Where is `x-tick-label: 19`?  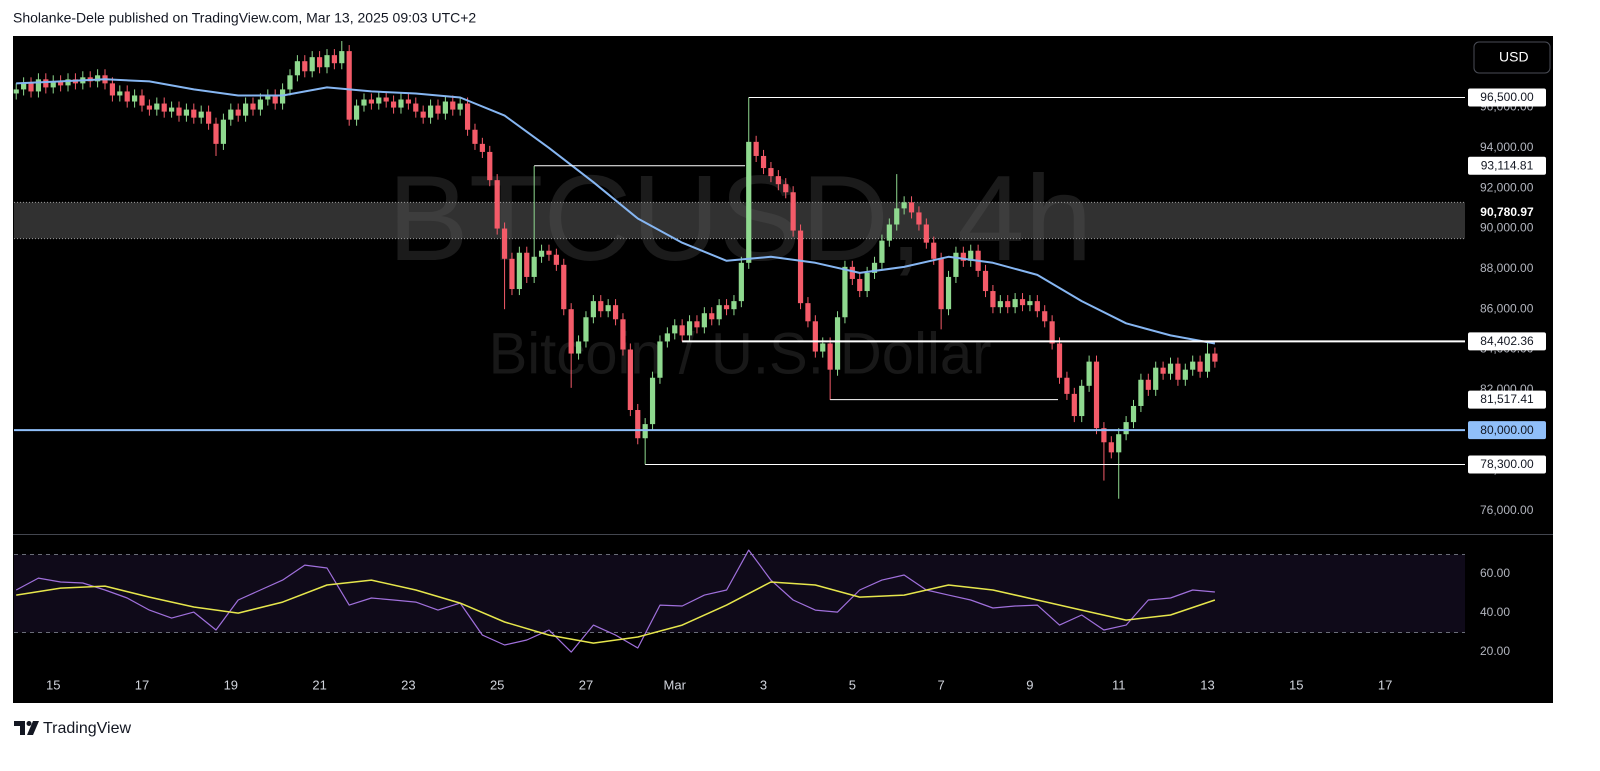 x-tick-label: 19 is located at coordinates (231, 684).